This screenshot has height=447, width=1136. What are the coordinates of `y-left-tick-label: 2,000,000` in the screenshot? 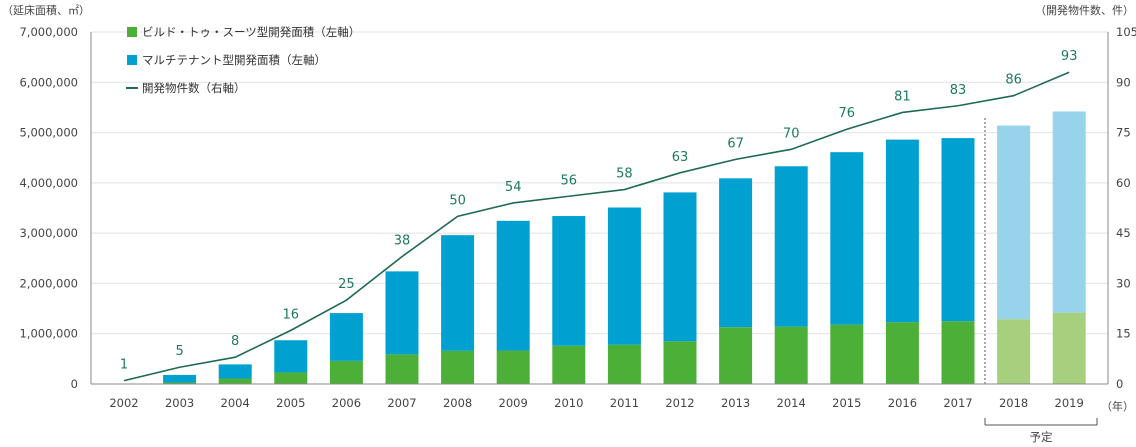 It's located at (48, 283).